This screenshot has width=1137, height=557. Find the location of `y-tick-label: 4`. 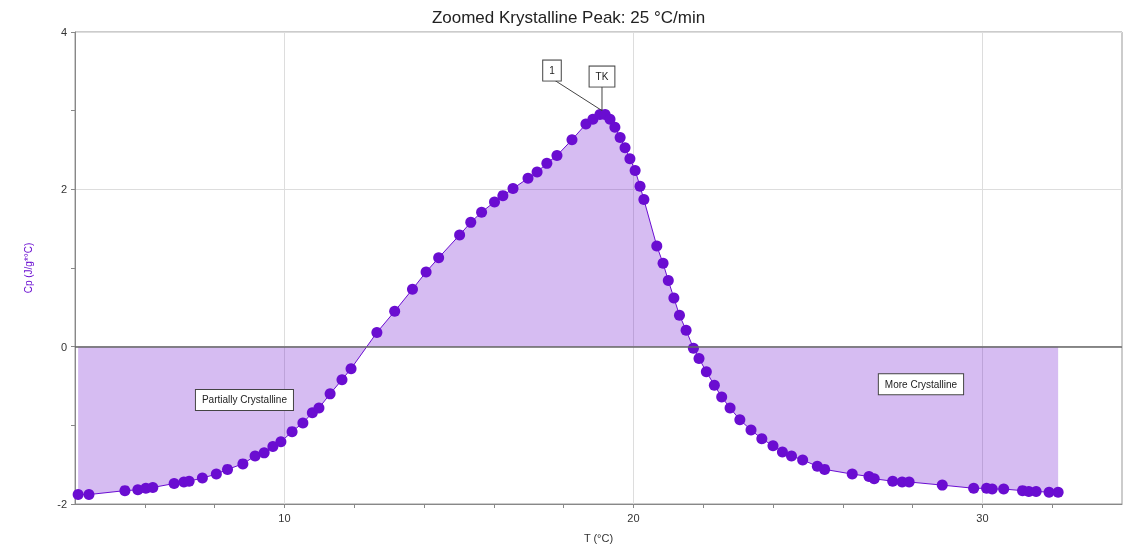

y-tick-label: 4 is located at coordinates (63, 32).